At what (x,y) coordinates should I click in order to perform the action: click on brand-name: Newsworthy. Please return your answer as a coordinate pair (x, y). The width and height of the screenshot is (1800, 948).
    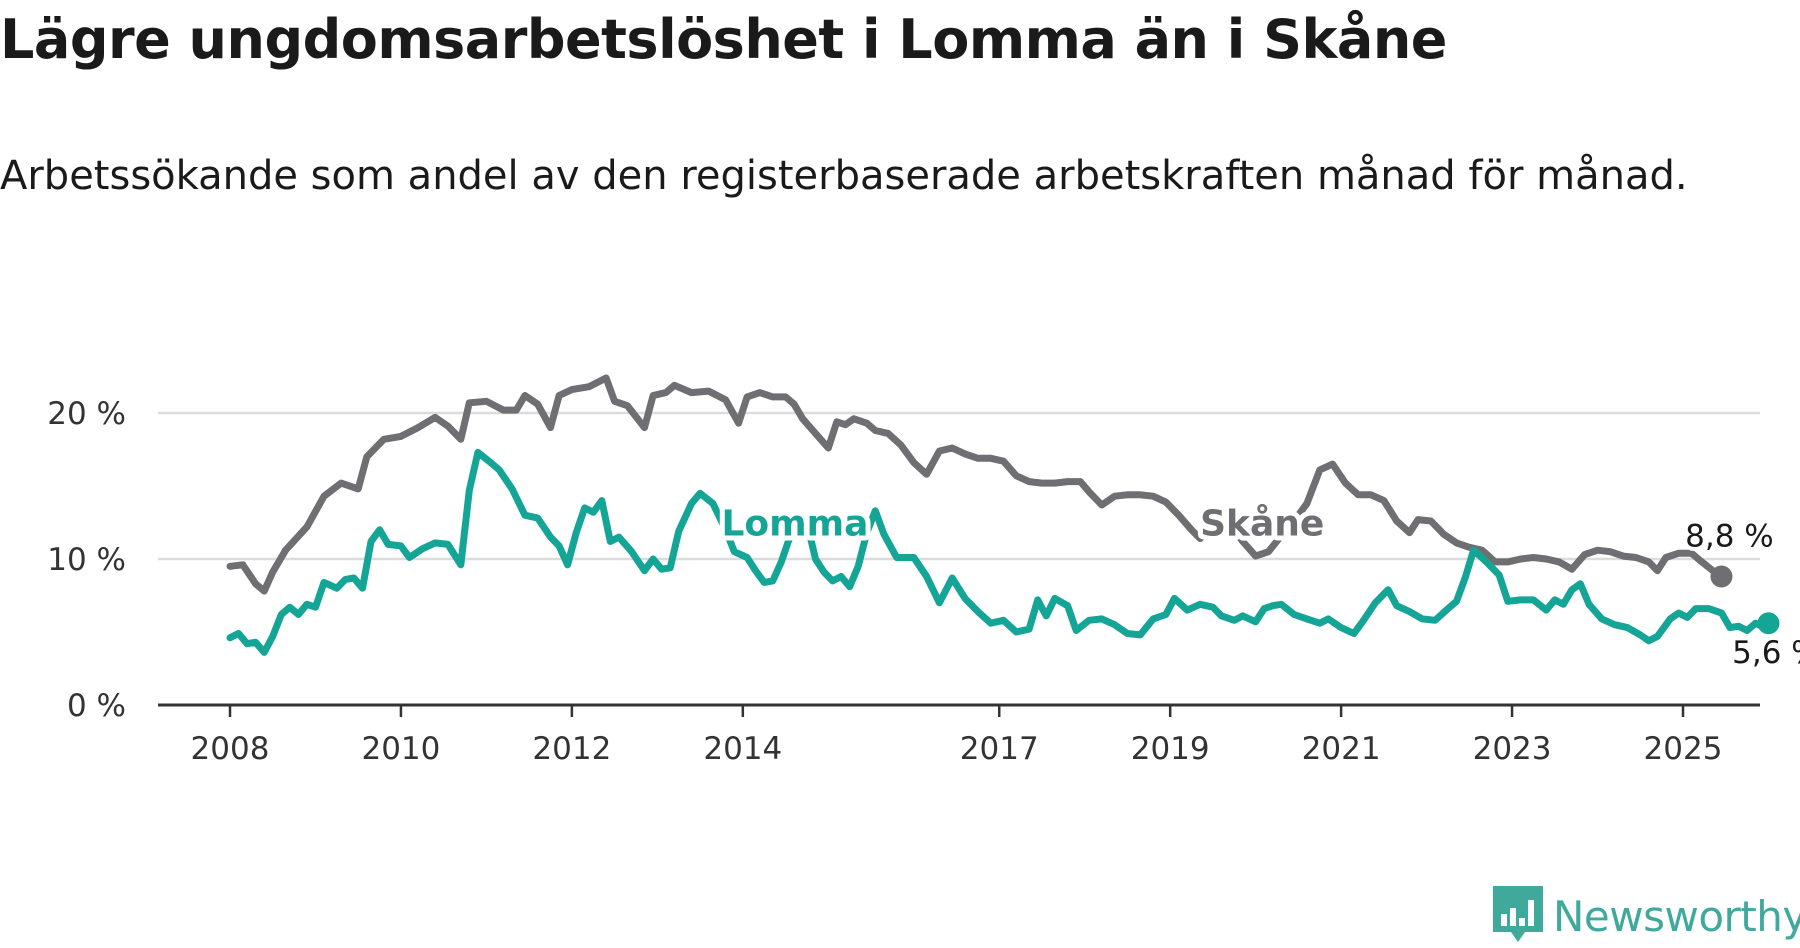
    Looking at the image, I should click on (1676, 916).